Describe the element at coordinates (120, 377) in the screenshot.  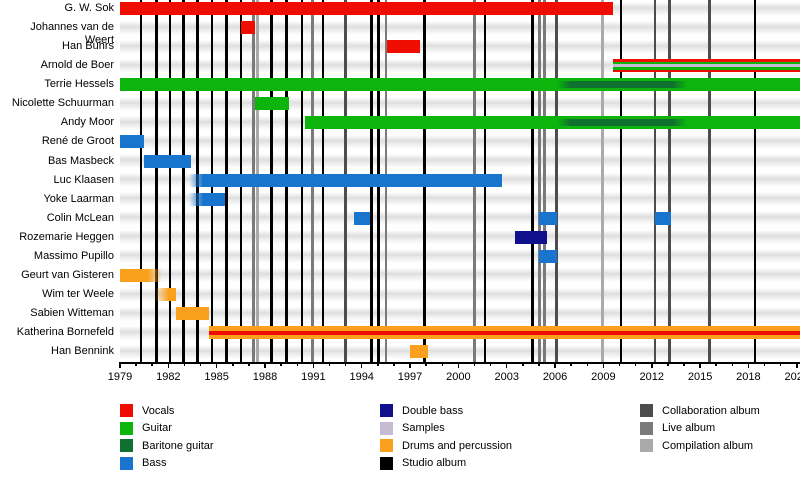
I see `axis-year-label: 1979` at that location.